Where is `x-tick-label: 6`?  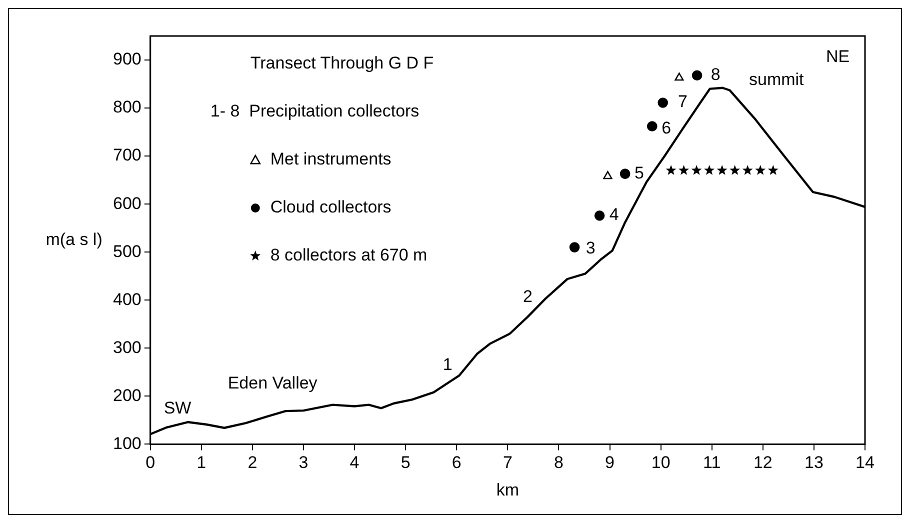
x-tick-label: 6 is located at coordinates (457, 462).